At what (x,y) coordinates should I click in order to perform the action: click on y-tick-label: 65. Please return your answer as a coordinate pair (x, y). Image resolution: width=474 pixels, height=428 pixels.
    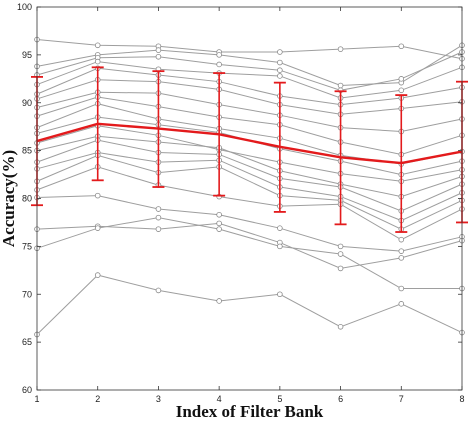
    Looking at the image, I should click on (27, 342).